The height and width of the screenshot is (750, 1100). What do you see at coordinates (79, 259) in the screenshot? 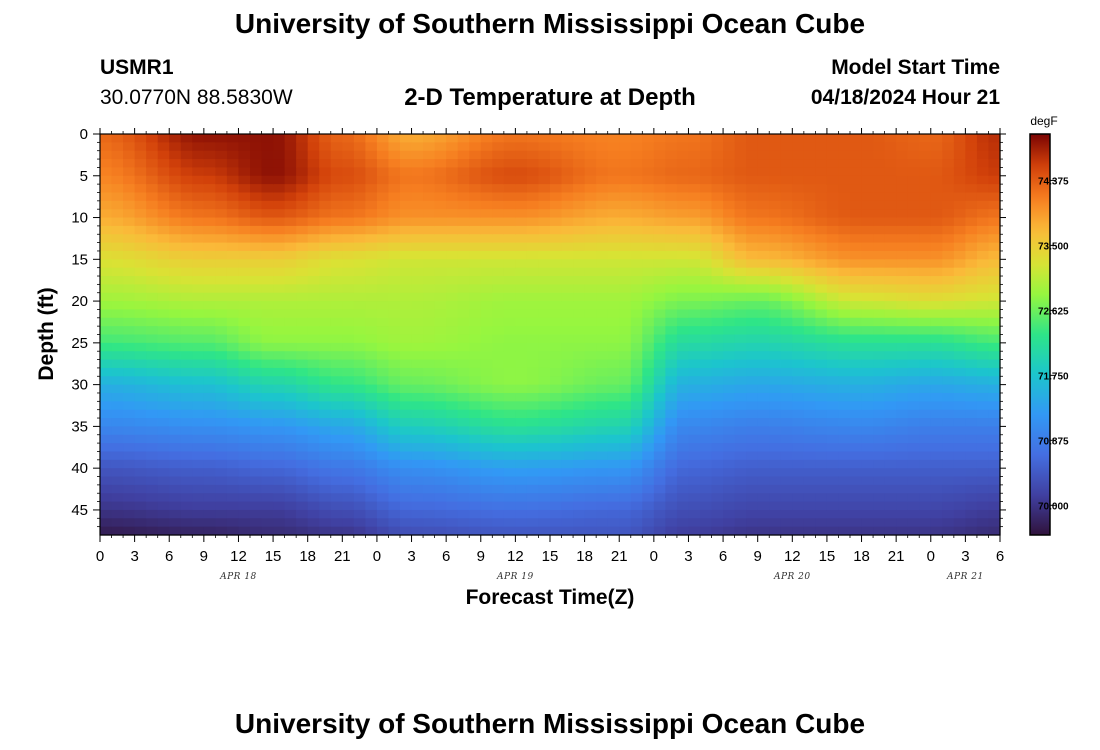
I see `y-tick-label: 15` at bounding box center [79, 259].